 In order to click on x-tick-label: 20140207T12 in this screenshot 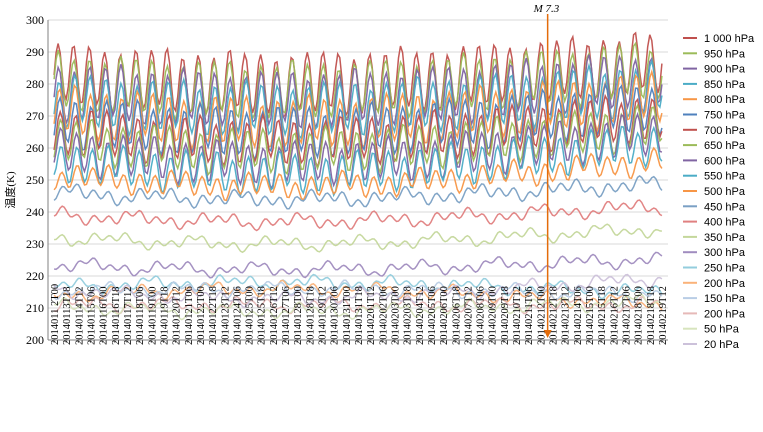, I will do `click(468, 315)`.